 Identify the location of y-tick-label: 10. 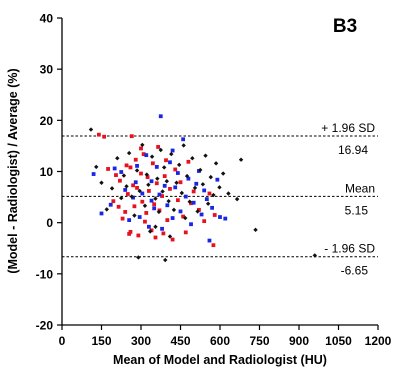
(47, 172).